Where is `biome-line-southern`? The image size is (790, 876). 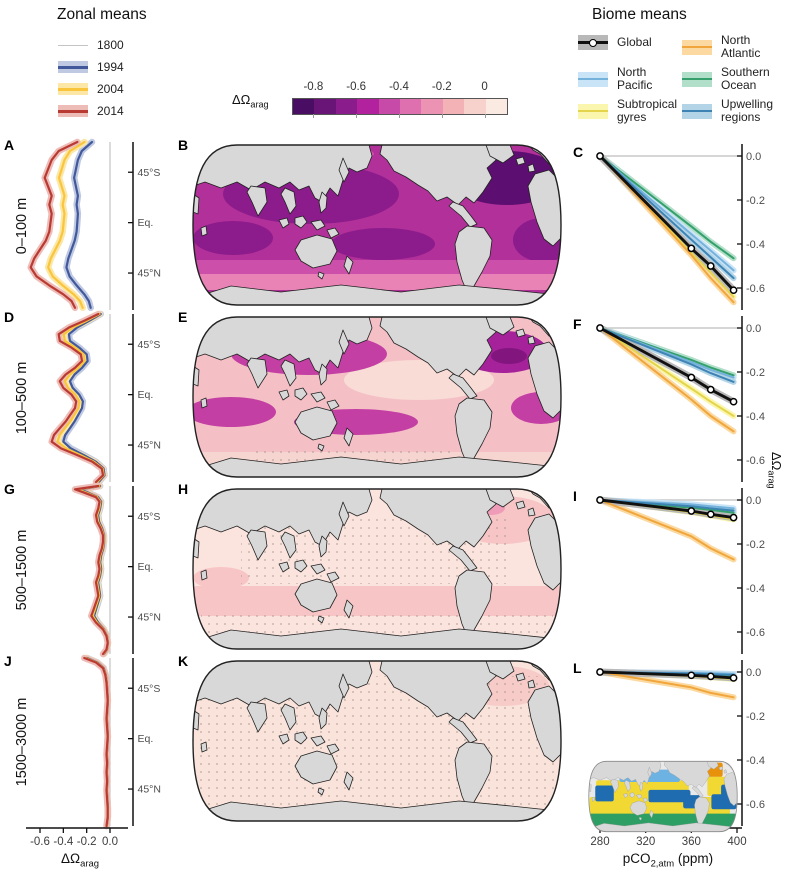 biome-line-southern is located at coordinates (667, 207).